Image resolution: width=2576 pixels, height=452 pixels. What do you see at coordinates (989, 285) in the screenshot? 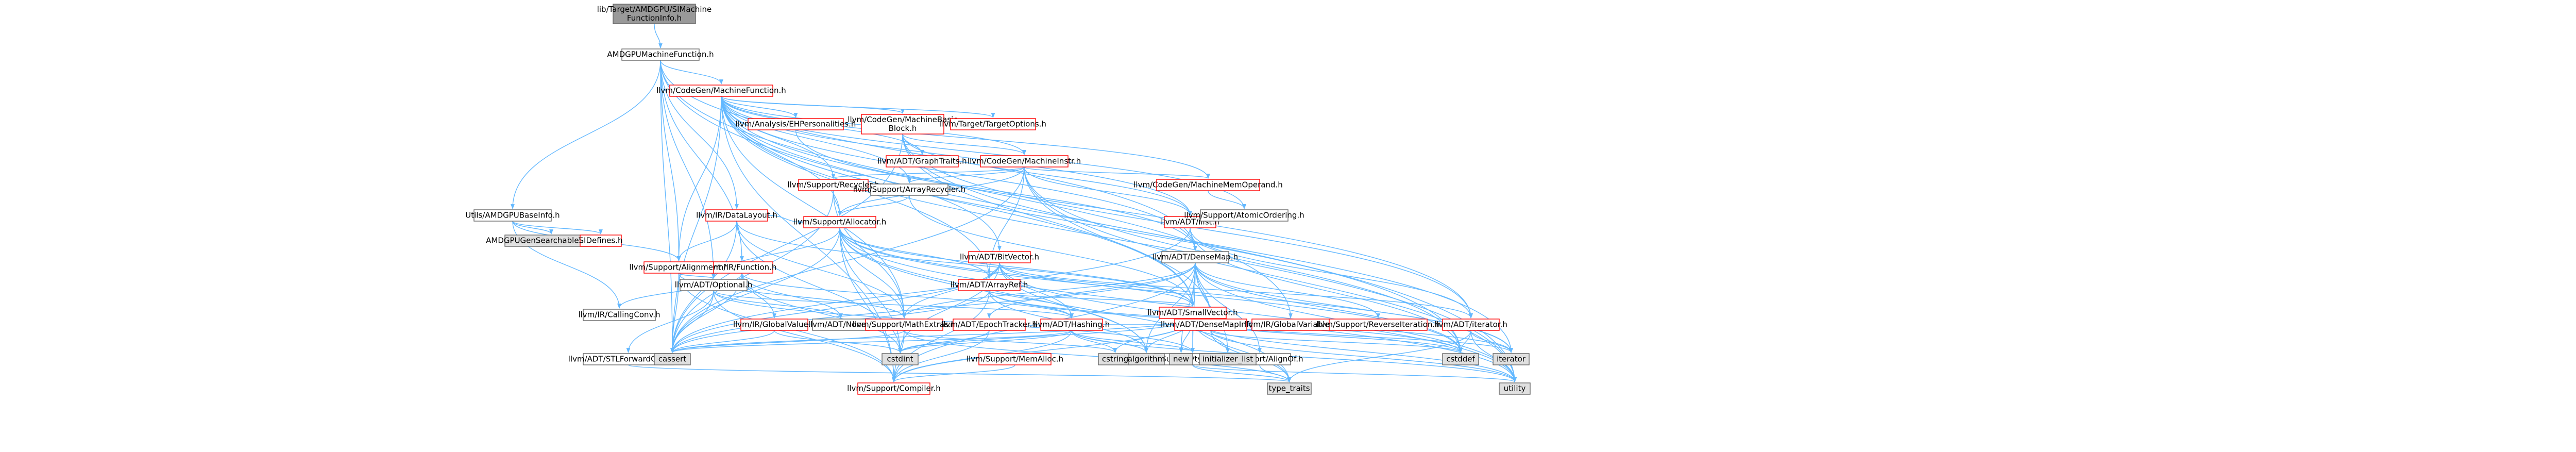
I see `include-node: llvm/ADT/ArrayRef.h` at bounding box center [989, 285].